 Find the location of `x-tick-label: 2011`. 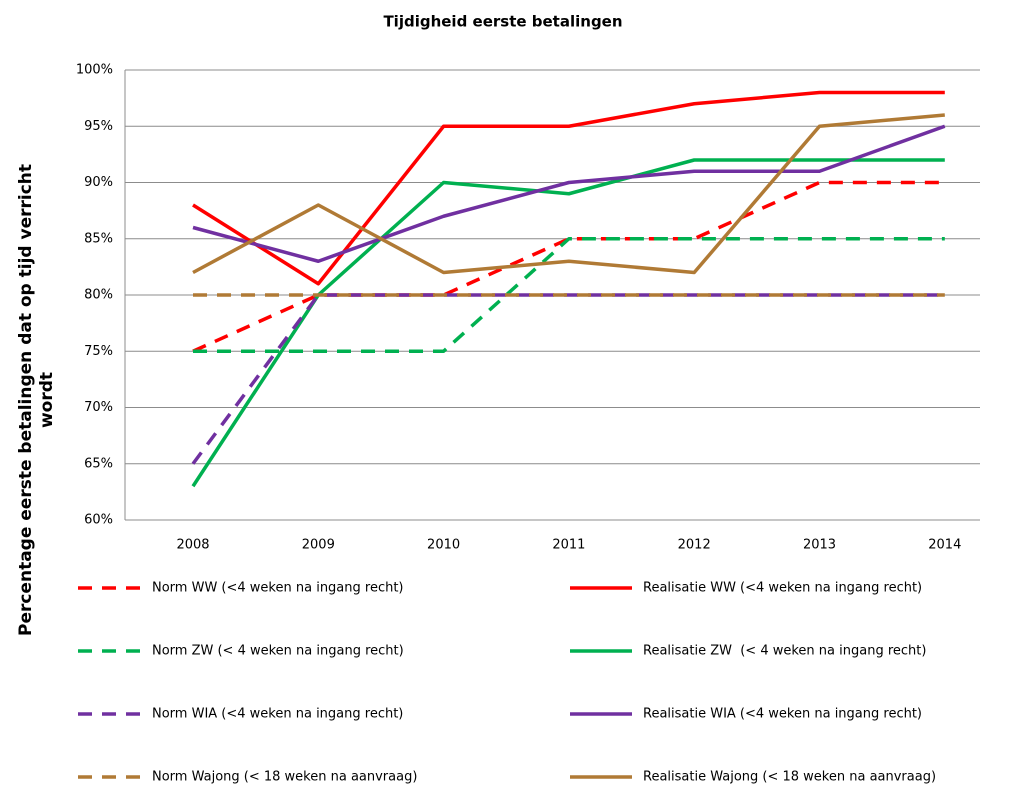

x-tick-label: 2011 is located at coordinates (568, 545).